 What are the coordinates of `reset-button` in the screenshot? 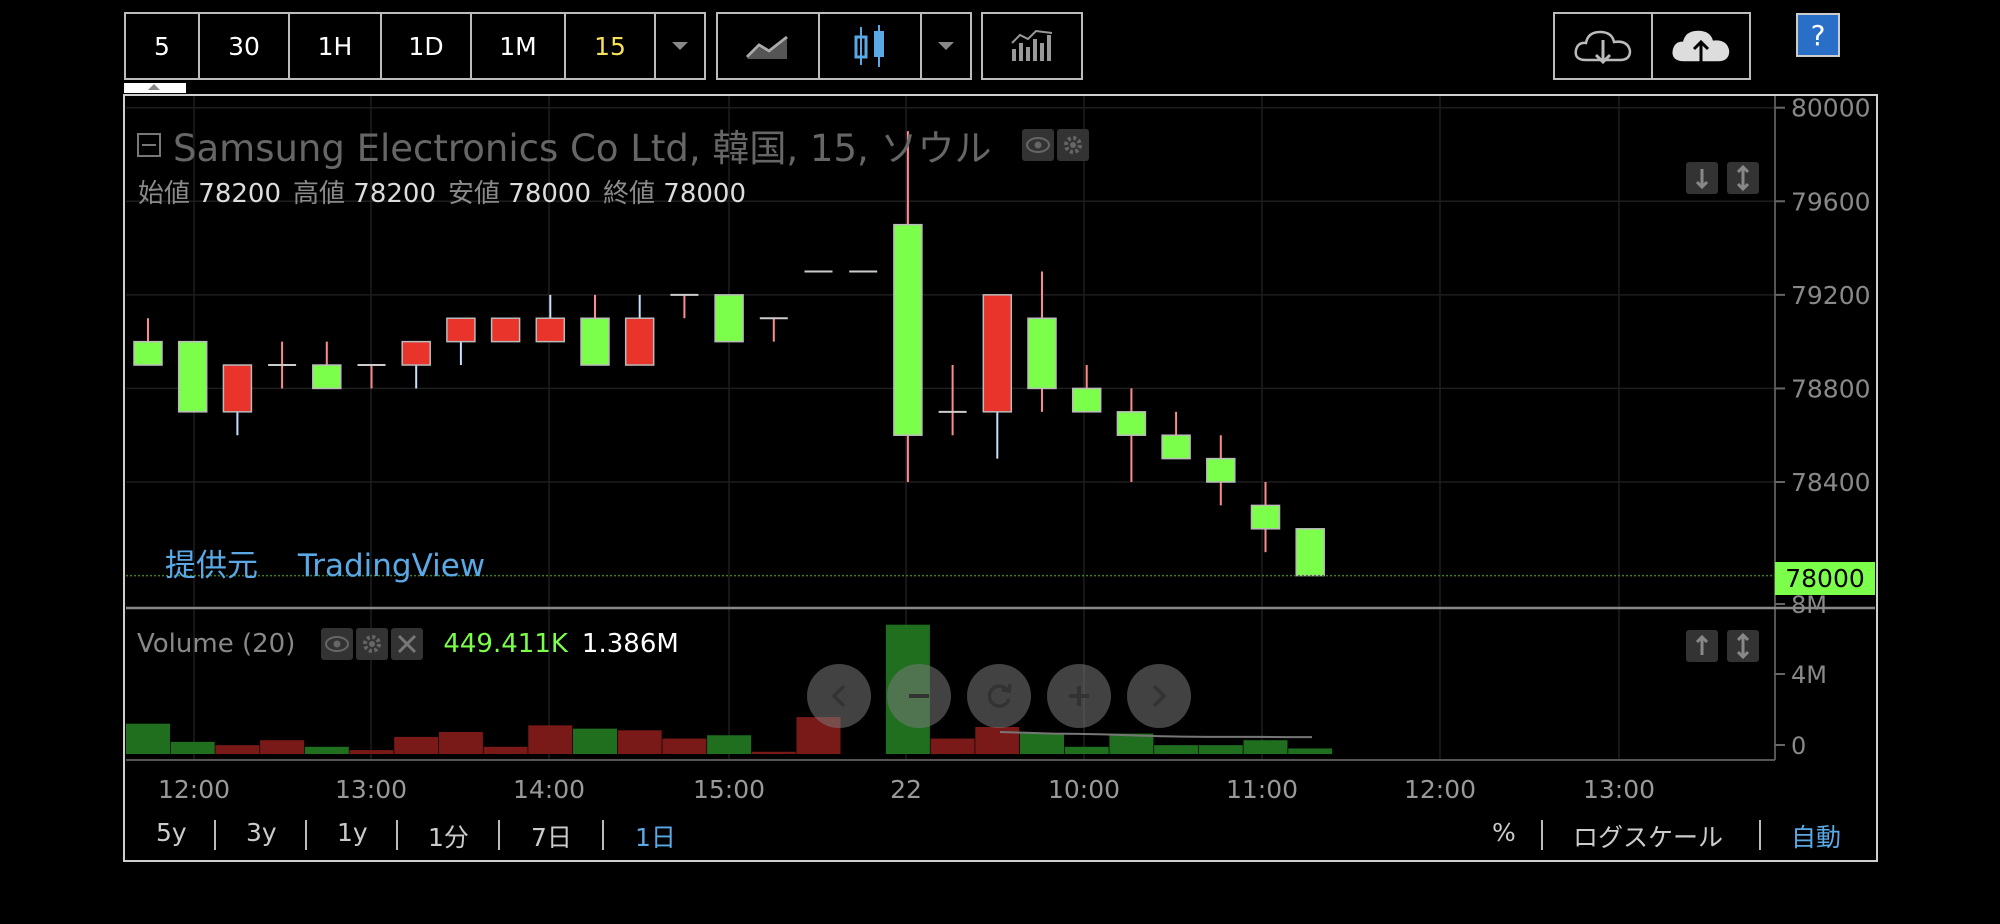 It's located at (999, 696).